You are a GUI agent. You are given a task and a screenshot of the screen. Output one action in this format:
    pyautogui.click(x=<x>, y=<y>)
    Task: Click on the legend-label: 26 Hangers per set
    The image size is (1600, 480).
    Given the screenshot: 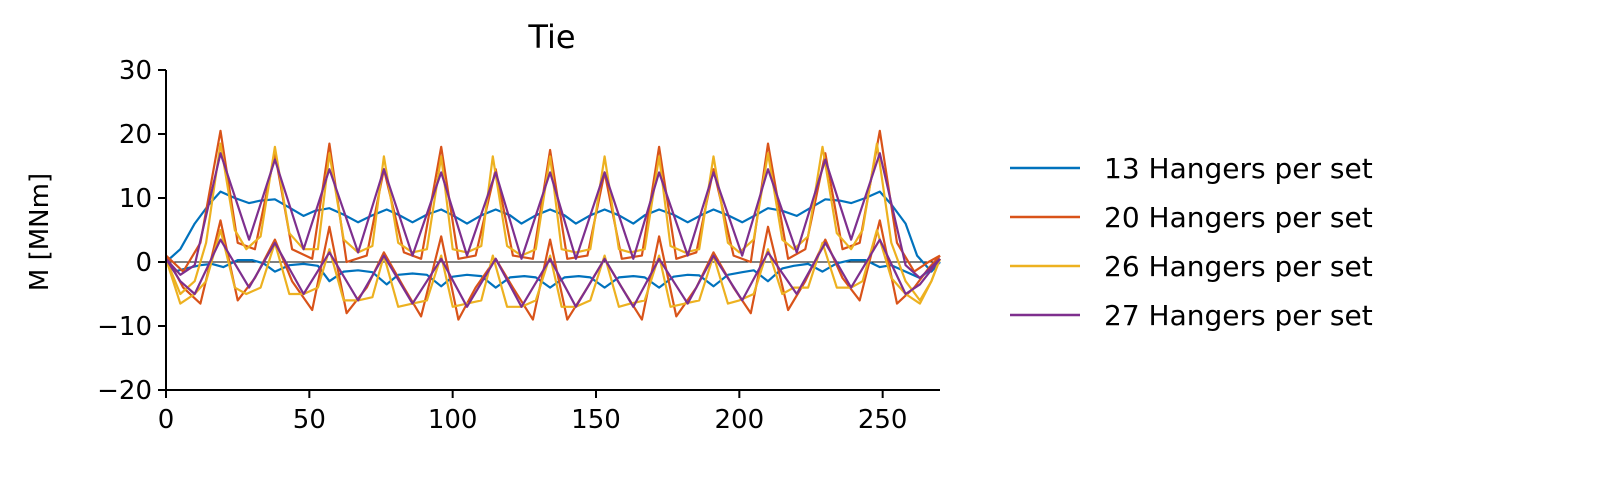 What is the action you would take?
    pyautogui.click(x=1238, y=266)
    